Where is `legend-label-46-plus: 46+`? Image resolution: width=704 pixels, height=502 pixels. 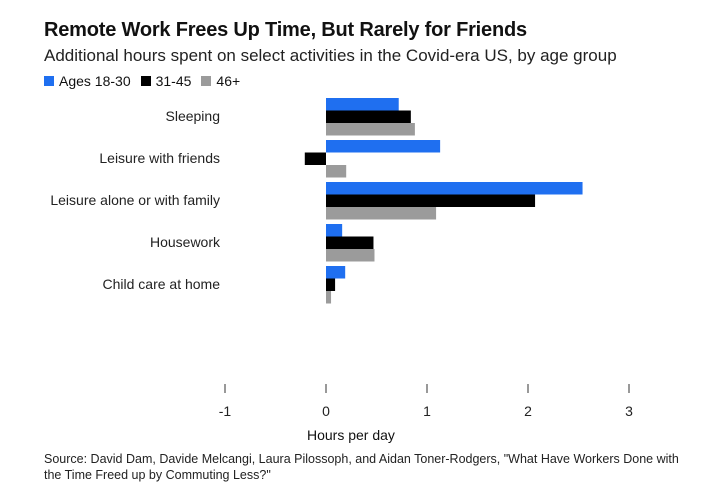
legend-label-46-plus: 46+ is located at coordinates (228, 81).